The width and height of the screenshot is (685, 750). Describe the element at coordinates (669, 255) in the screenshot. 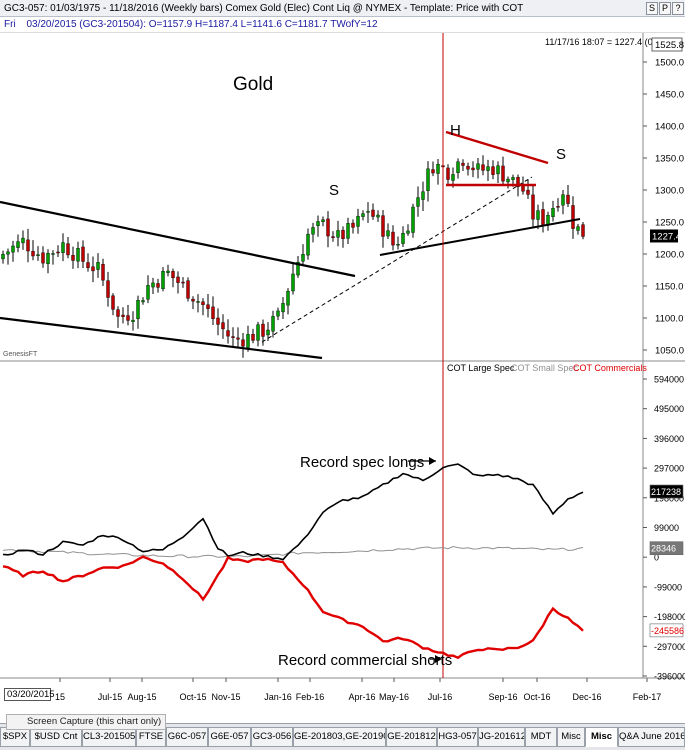

I see `price-tick-label: 1200.0` at that location.